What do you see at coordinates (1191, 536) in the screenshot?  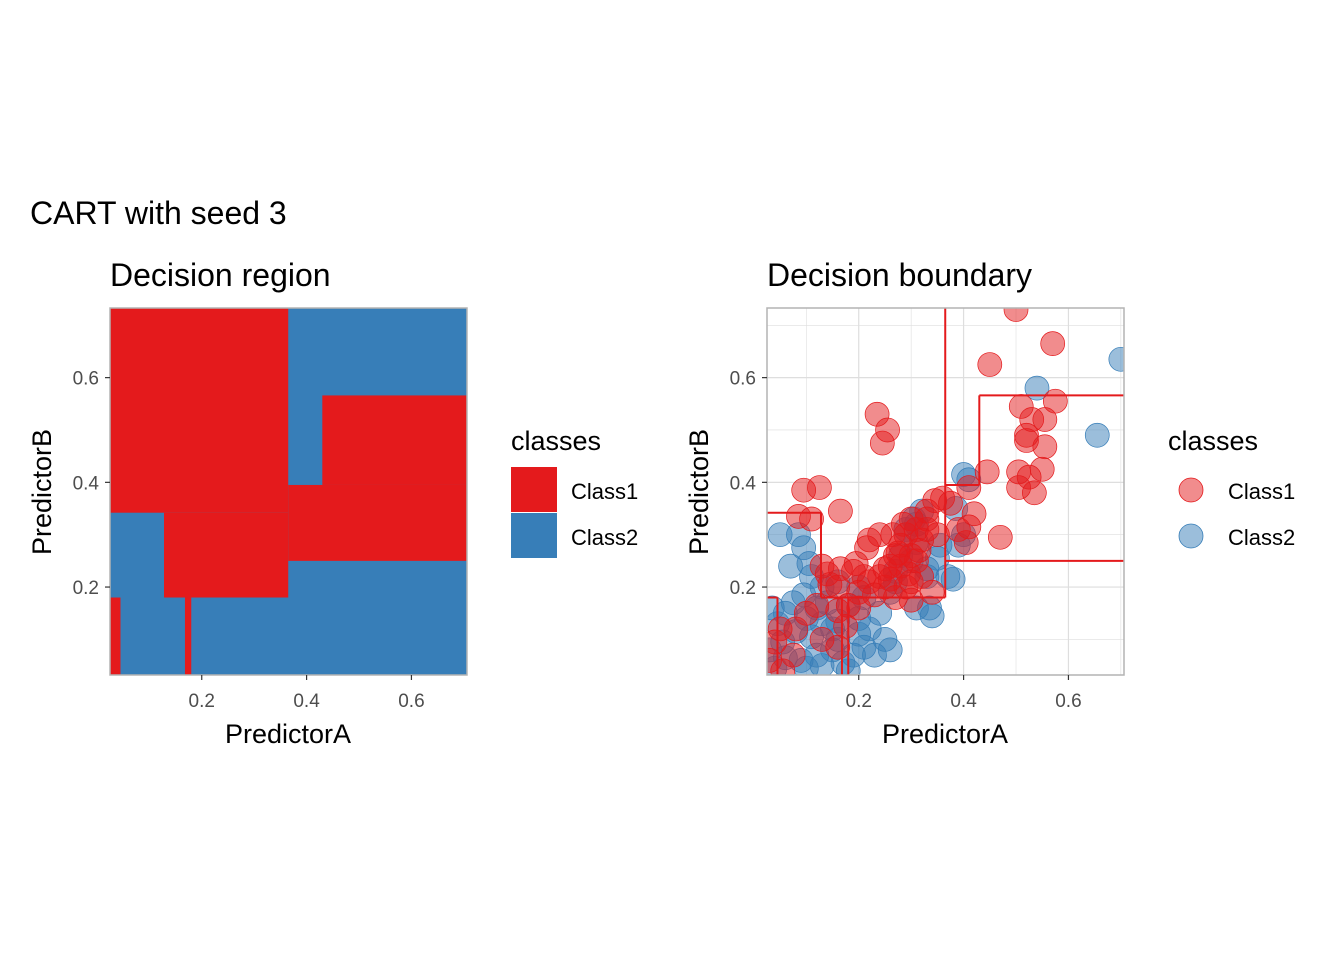 I see `legend-key-class2-point` at bounding box center [1191, 536].